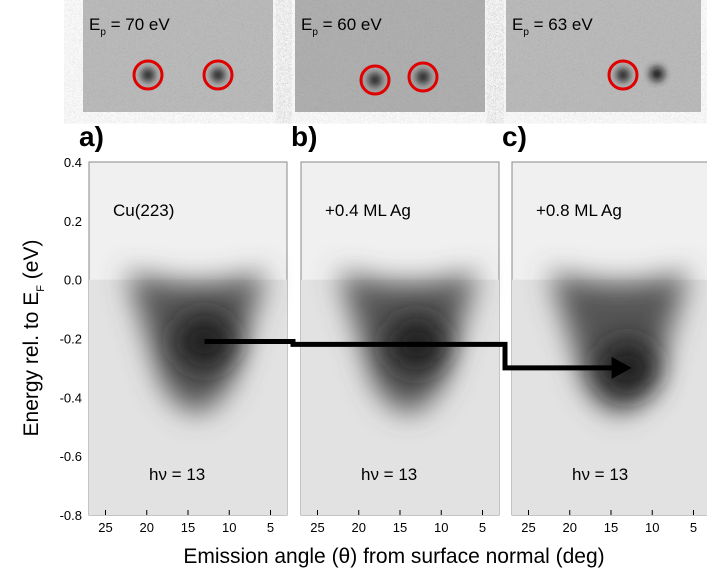 This screenshot has height=578, width=707. Describe the element at coordinates (73, 280) in the screenshot. I see `y-tick-label: 0.0` at that location.